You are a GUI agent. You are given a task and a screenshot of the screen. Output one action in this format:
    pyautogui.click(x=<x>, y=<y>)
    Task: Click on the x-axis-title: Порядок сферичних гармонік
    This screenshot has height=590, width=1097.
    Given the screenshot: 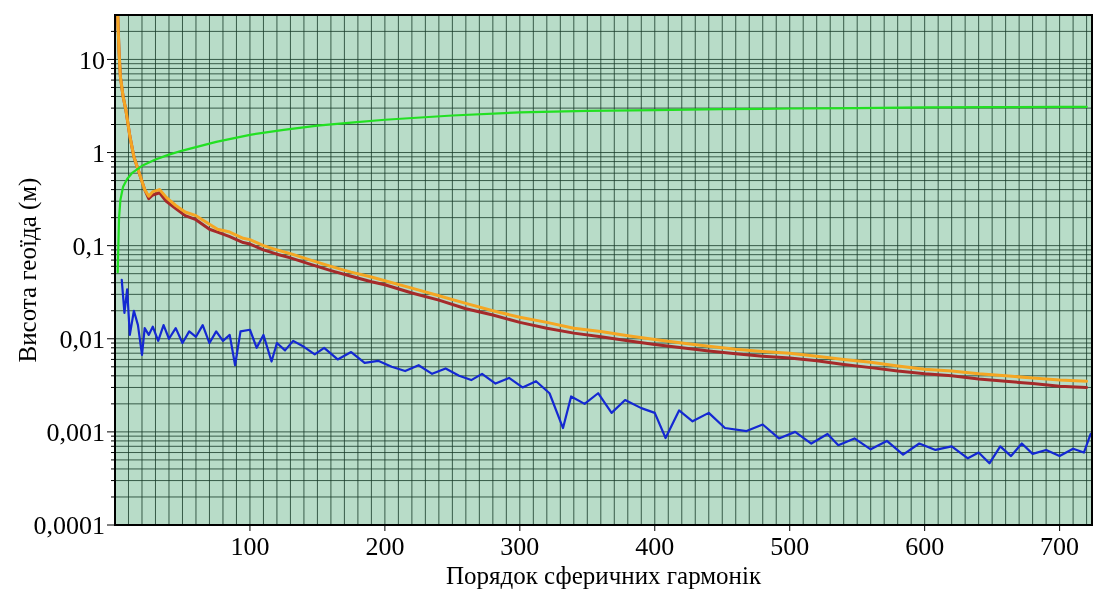 What is the action you would take?
    pyautogui.click(x=603, y=575)
    